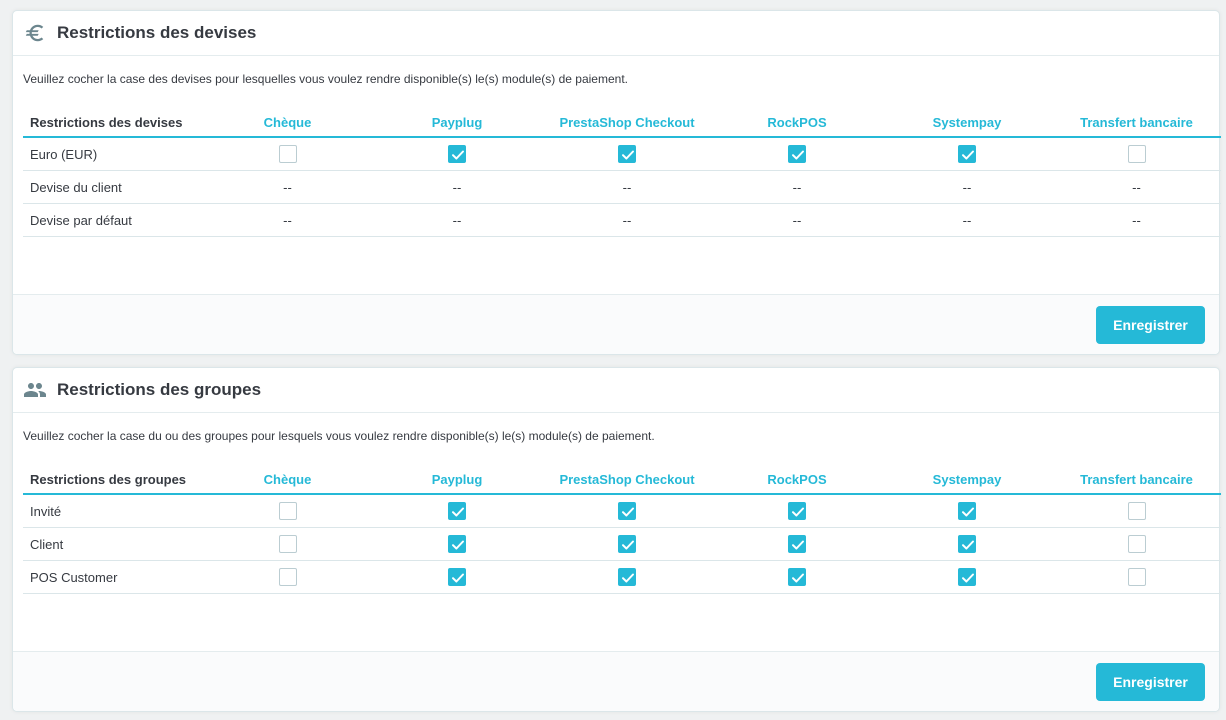  Describe the element at coordinates (113, 577) in the screenshot. I see `row-label: POS Customer` at that location.